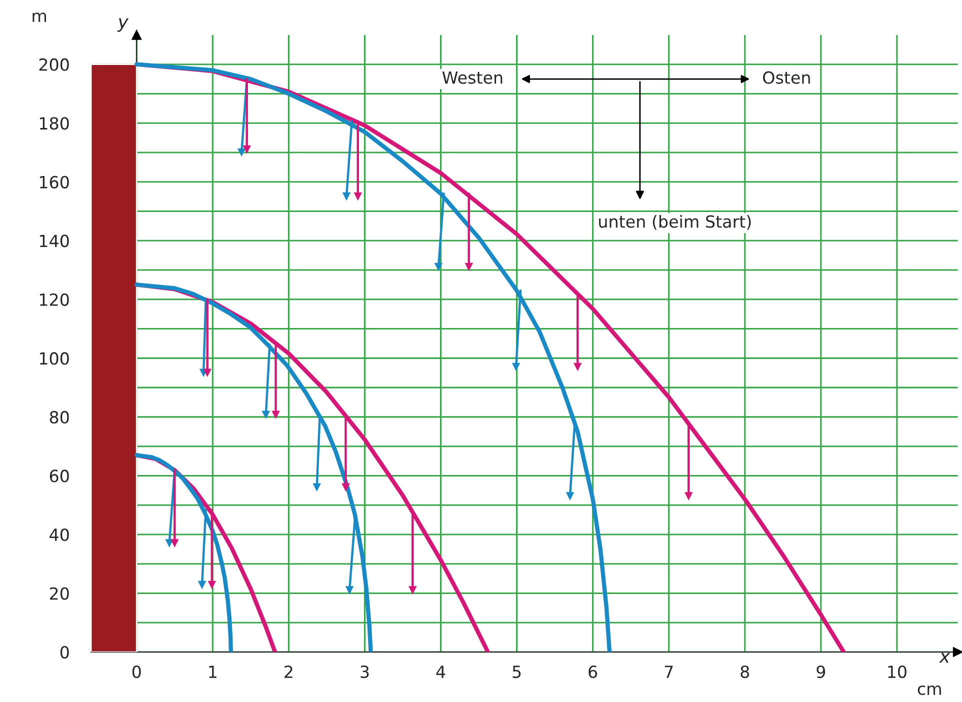 The image size is (962, 702). I want to click on text: cm, so click(929, 690).